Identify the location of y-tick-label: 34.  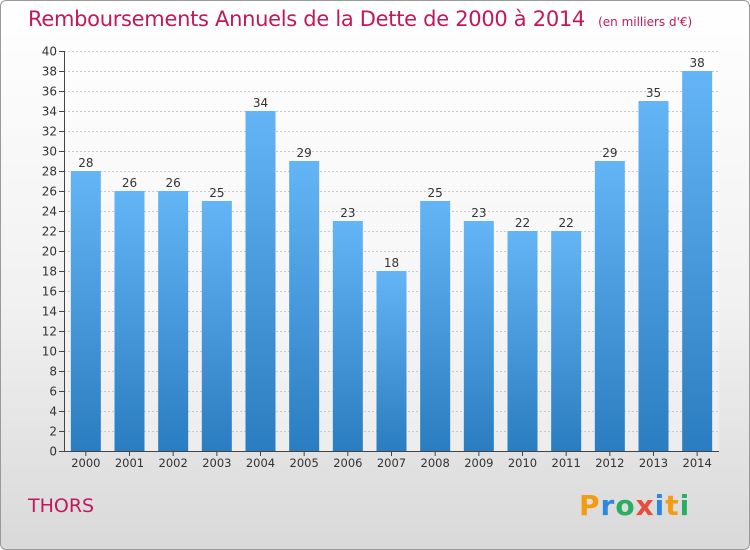
(49, 112).